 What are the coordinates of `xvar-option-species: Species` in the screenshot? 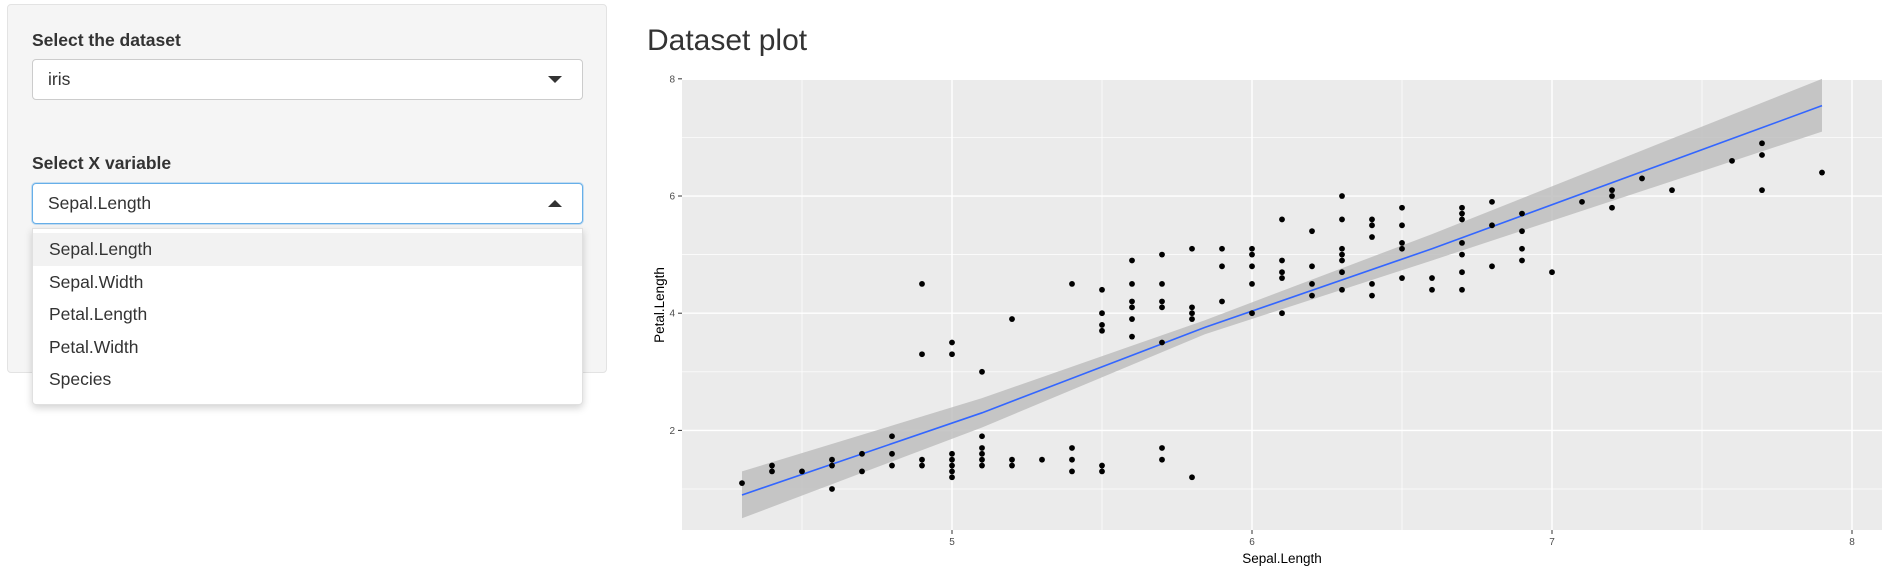 It's located at (80, 379).